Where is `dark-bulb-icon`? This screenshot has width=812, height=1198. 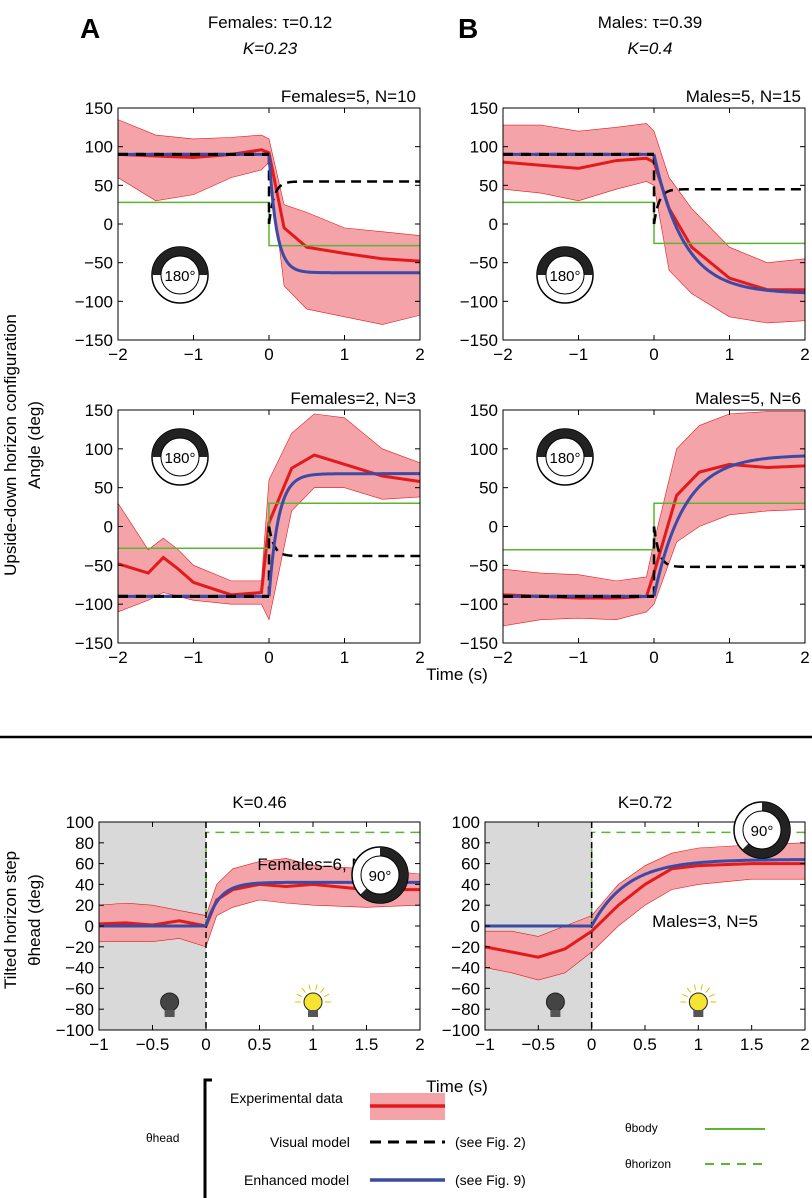
dark-bulb-icon is located at coordinates (555, 1004).